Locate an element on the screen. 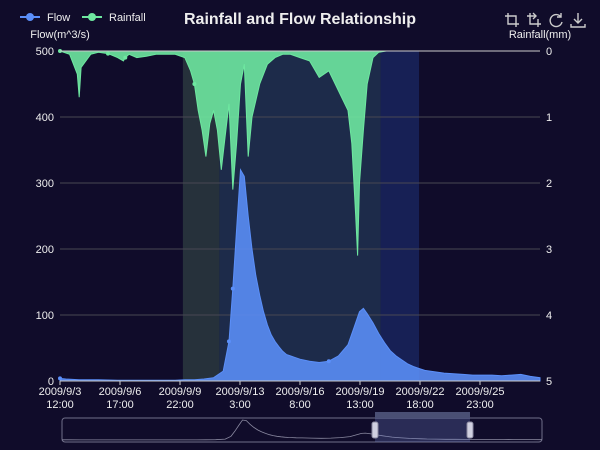 This screenshot has height=450, width=600. data-zoom-slider is located at coordinates (302, 427).